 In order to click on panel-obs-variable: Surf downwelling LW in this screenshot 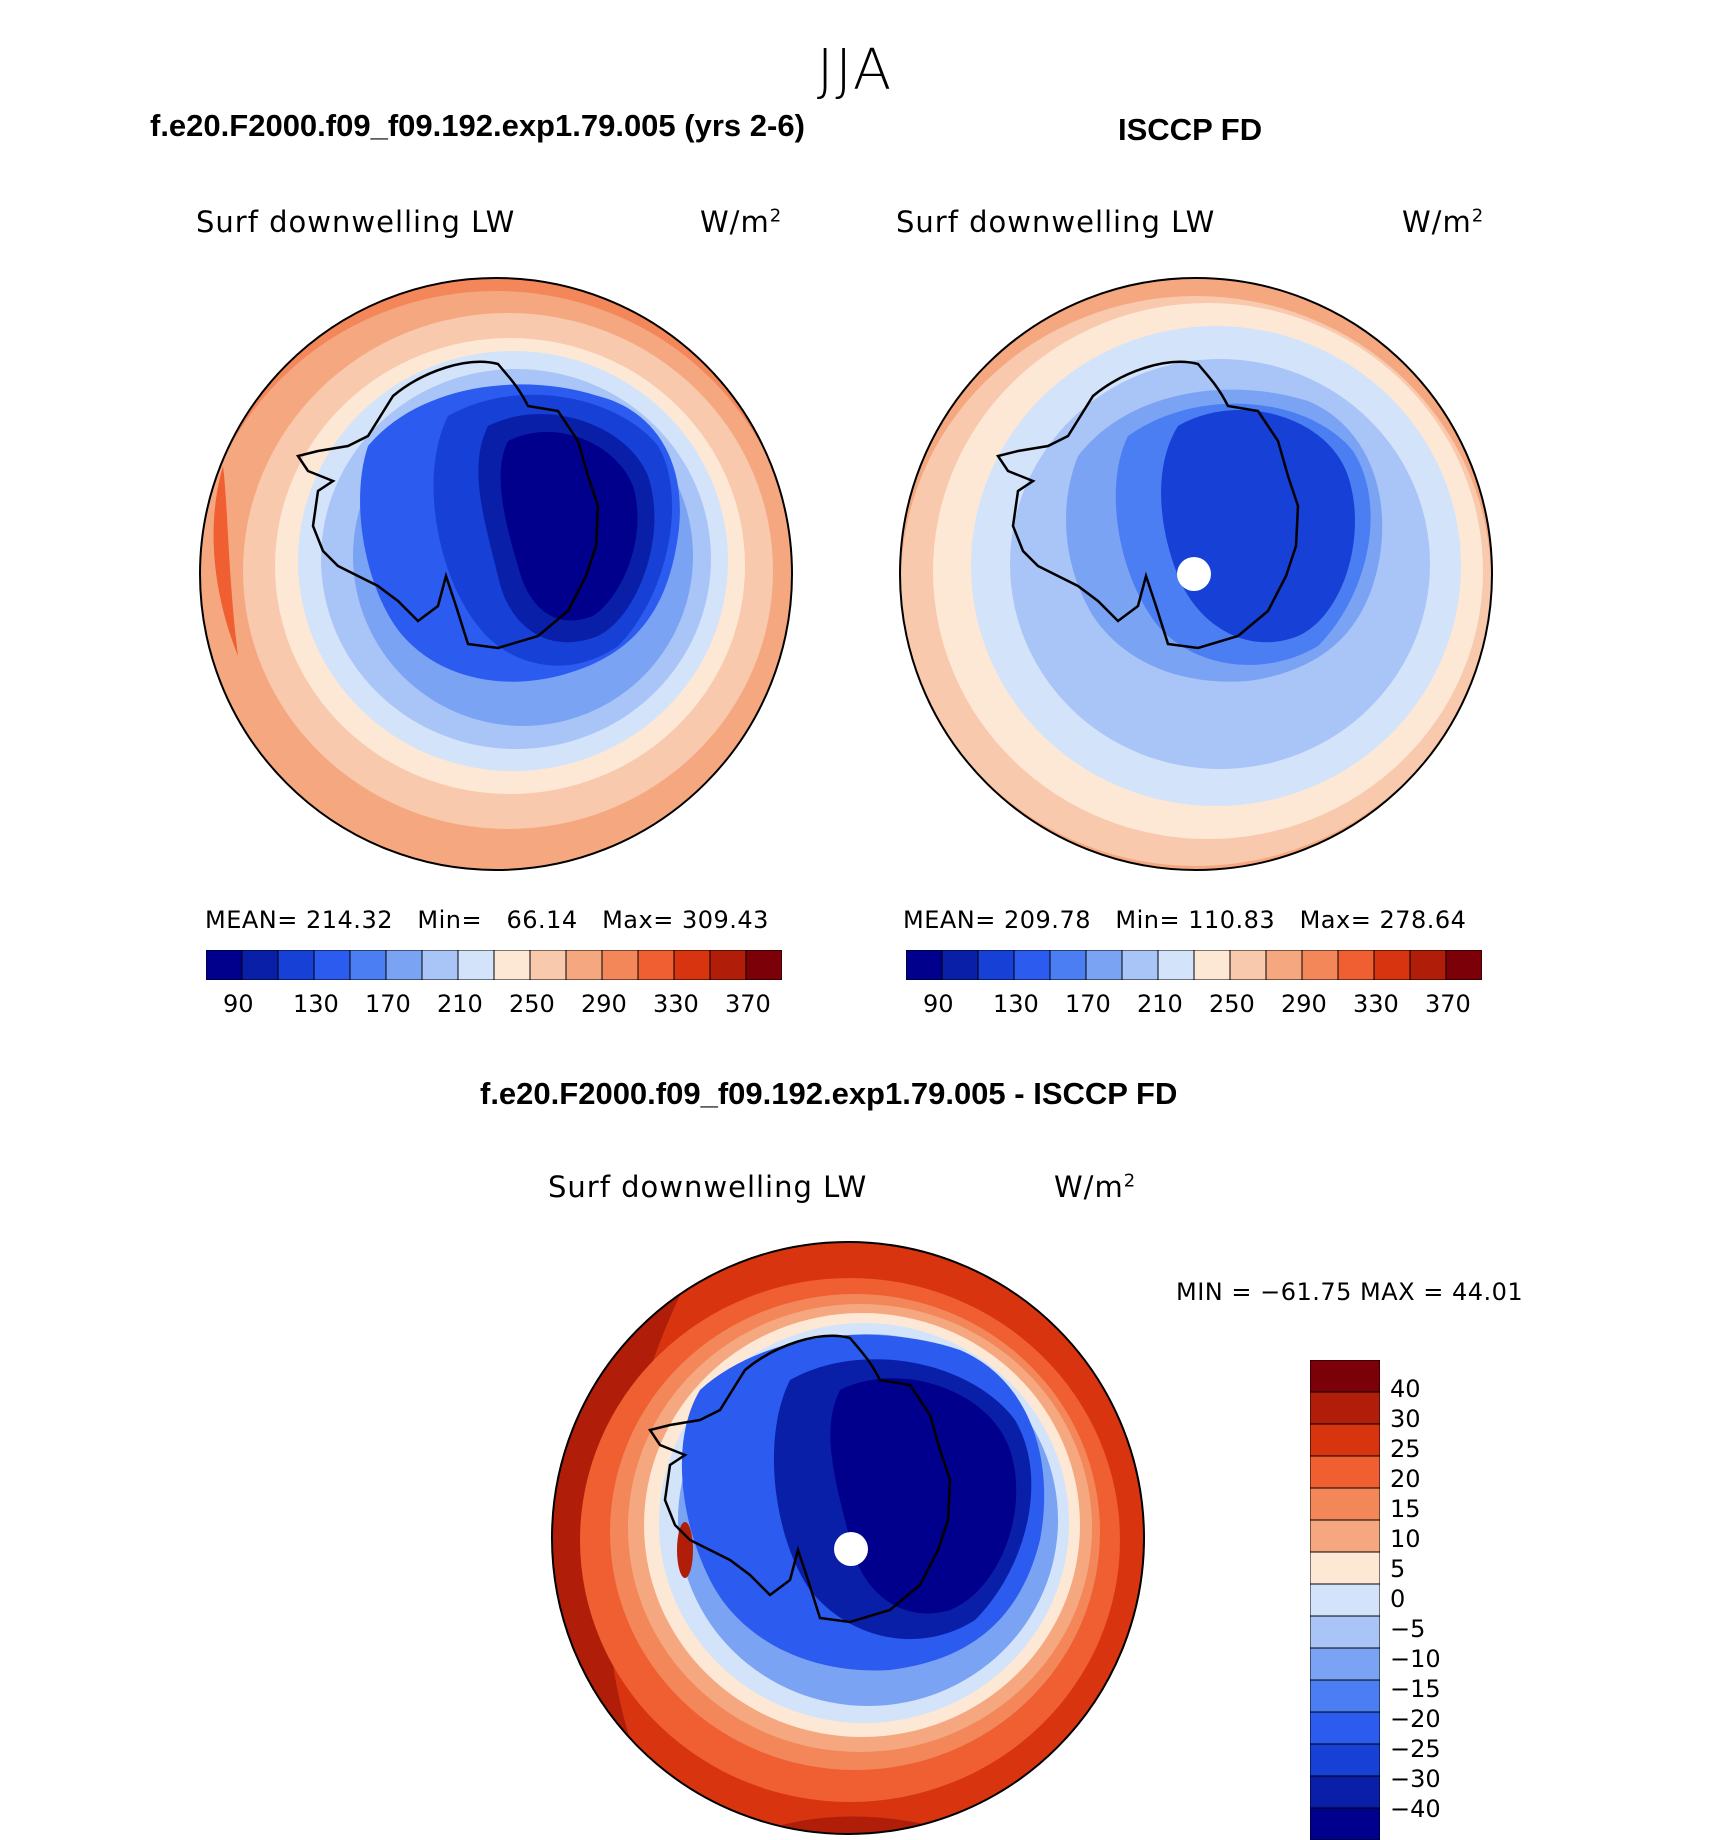, I will do `click(1056, 222)`.